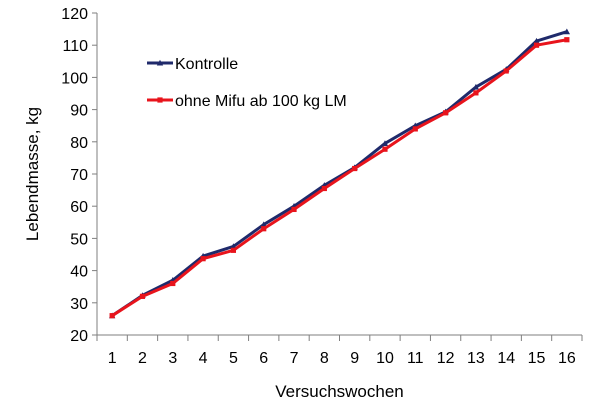 The width and height of the screenshot is (600, 405). Describe the element at coordinates (112, 358) in the screenshot. I see `x-tick-label: 1` at that location.